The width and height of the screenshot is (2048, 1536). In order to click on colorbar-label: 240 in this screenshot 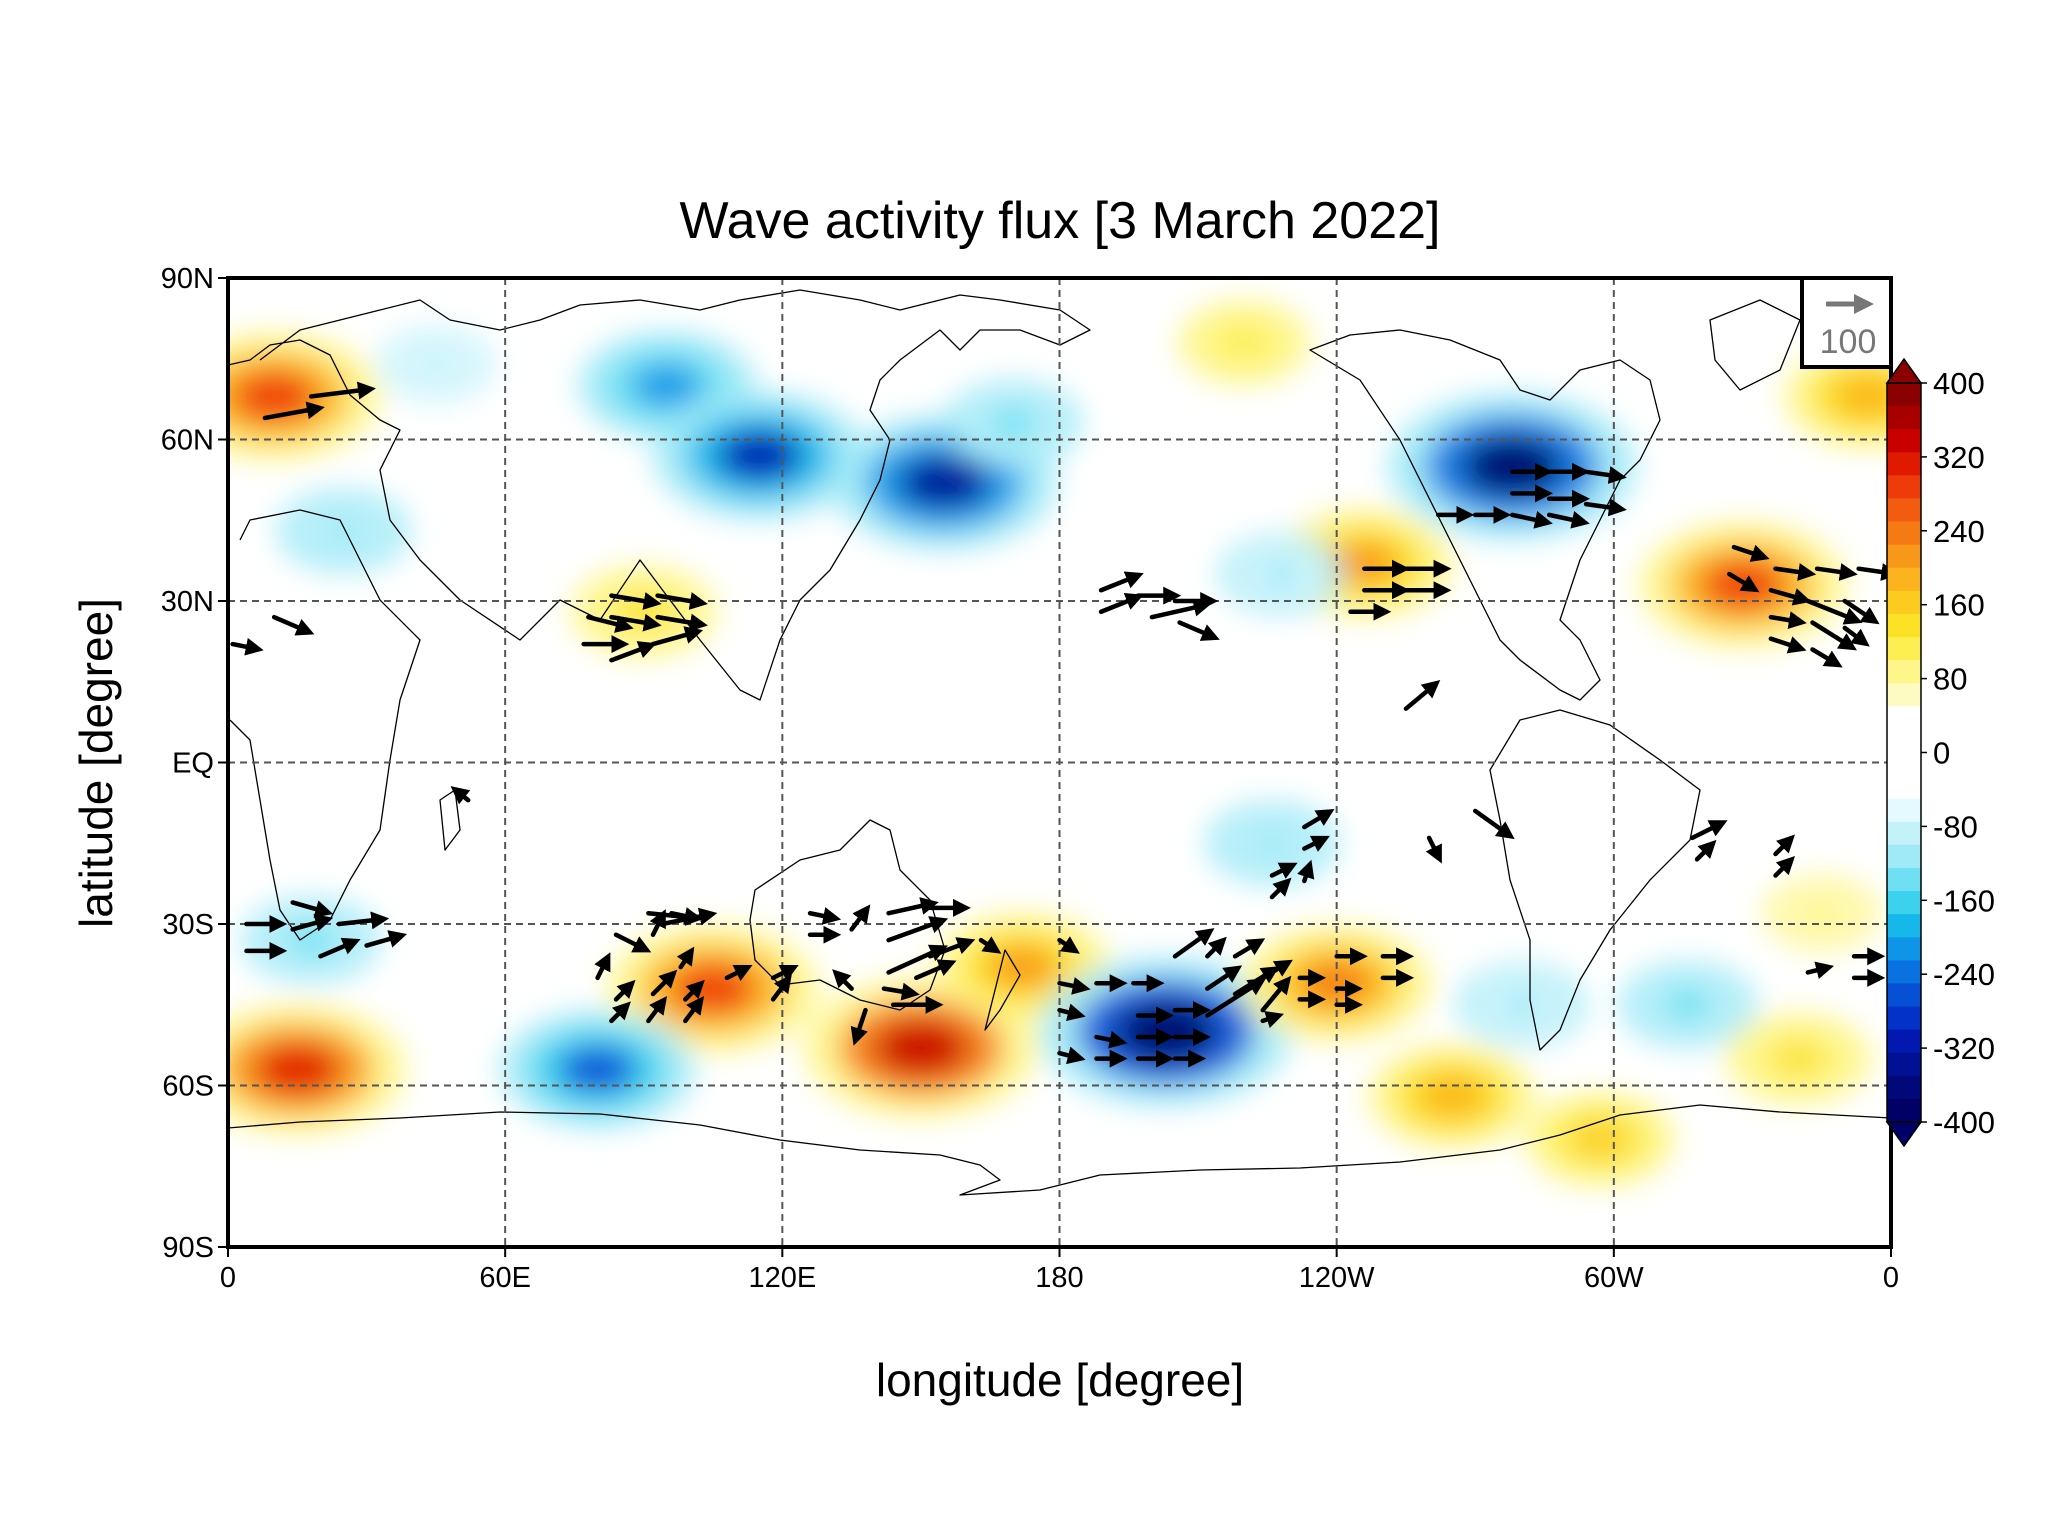, I will do `click(1959, 531)`.